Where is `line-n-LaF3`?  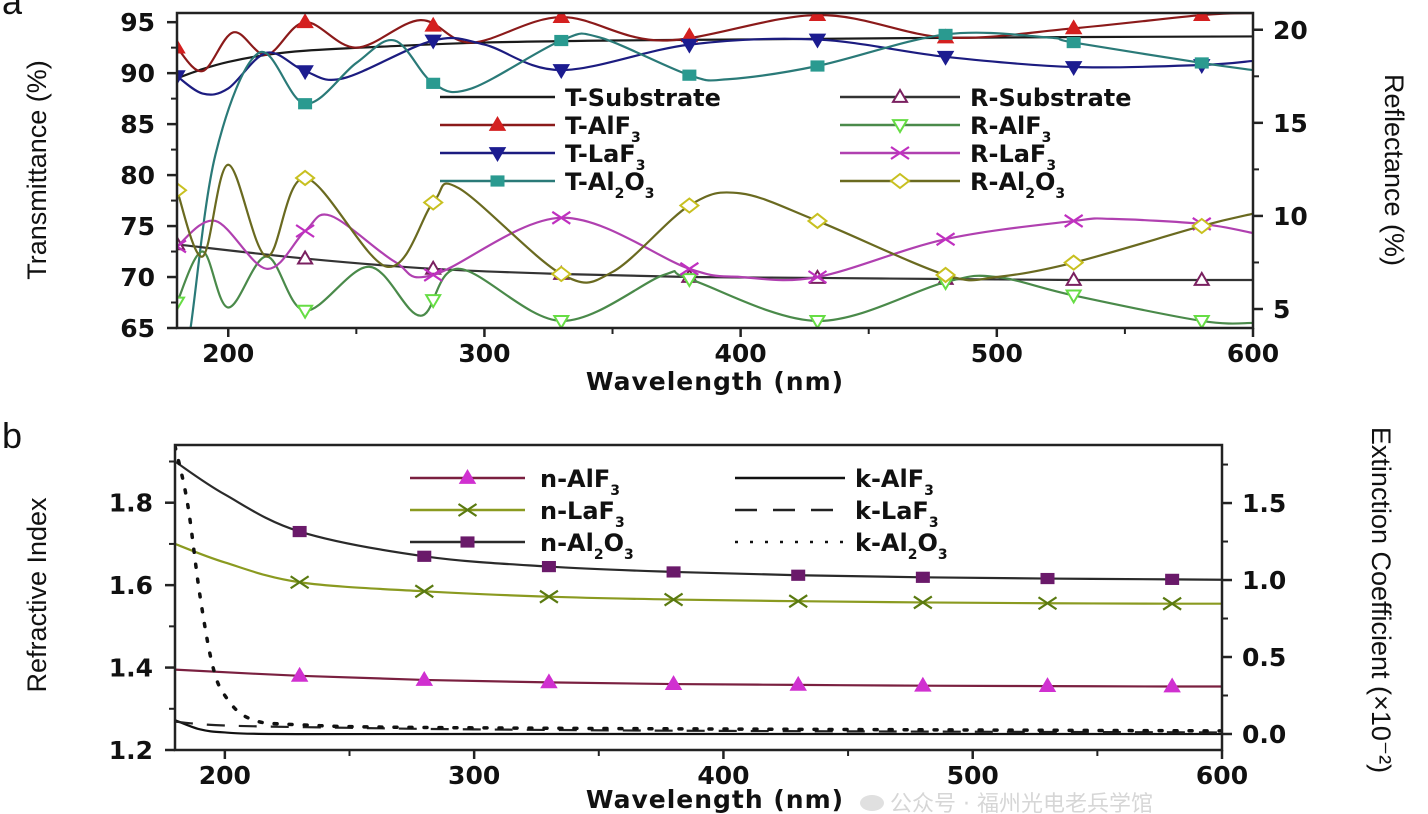 line-n-LaF3 is located at coordinates (698, 573).